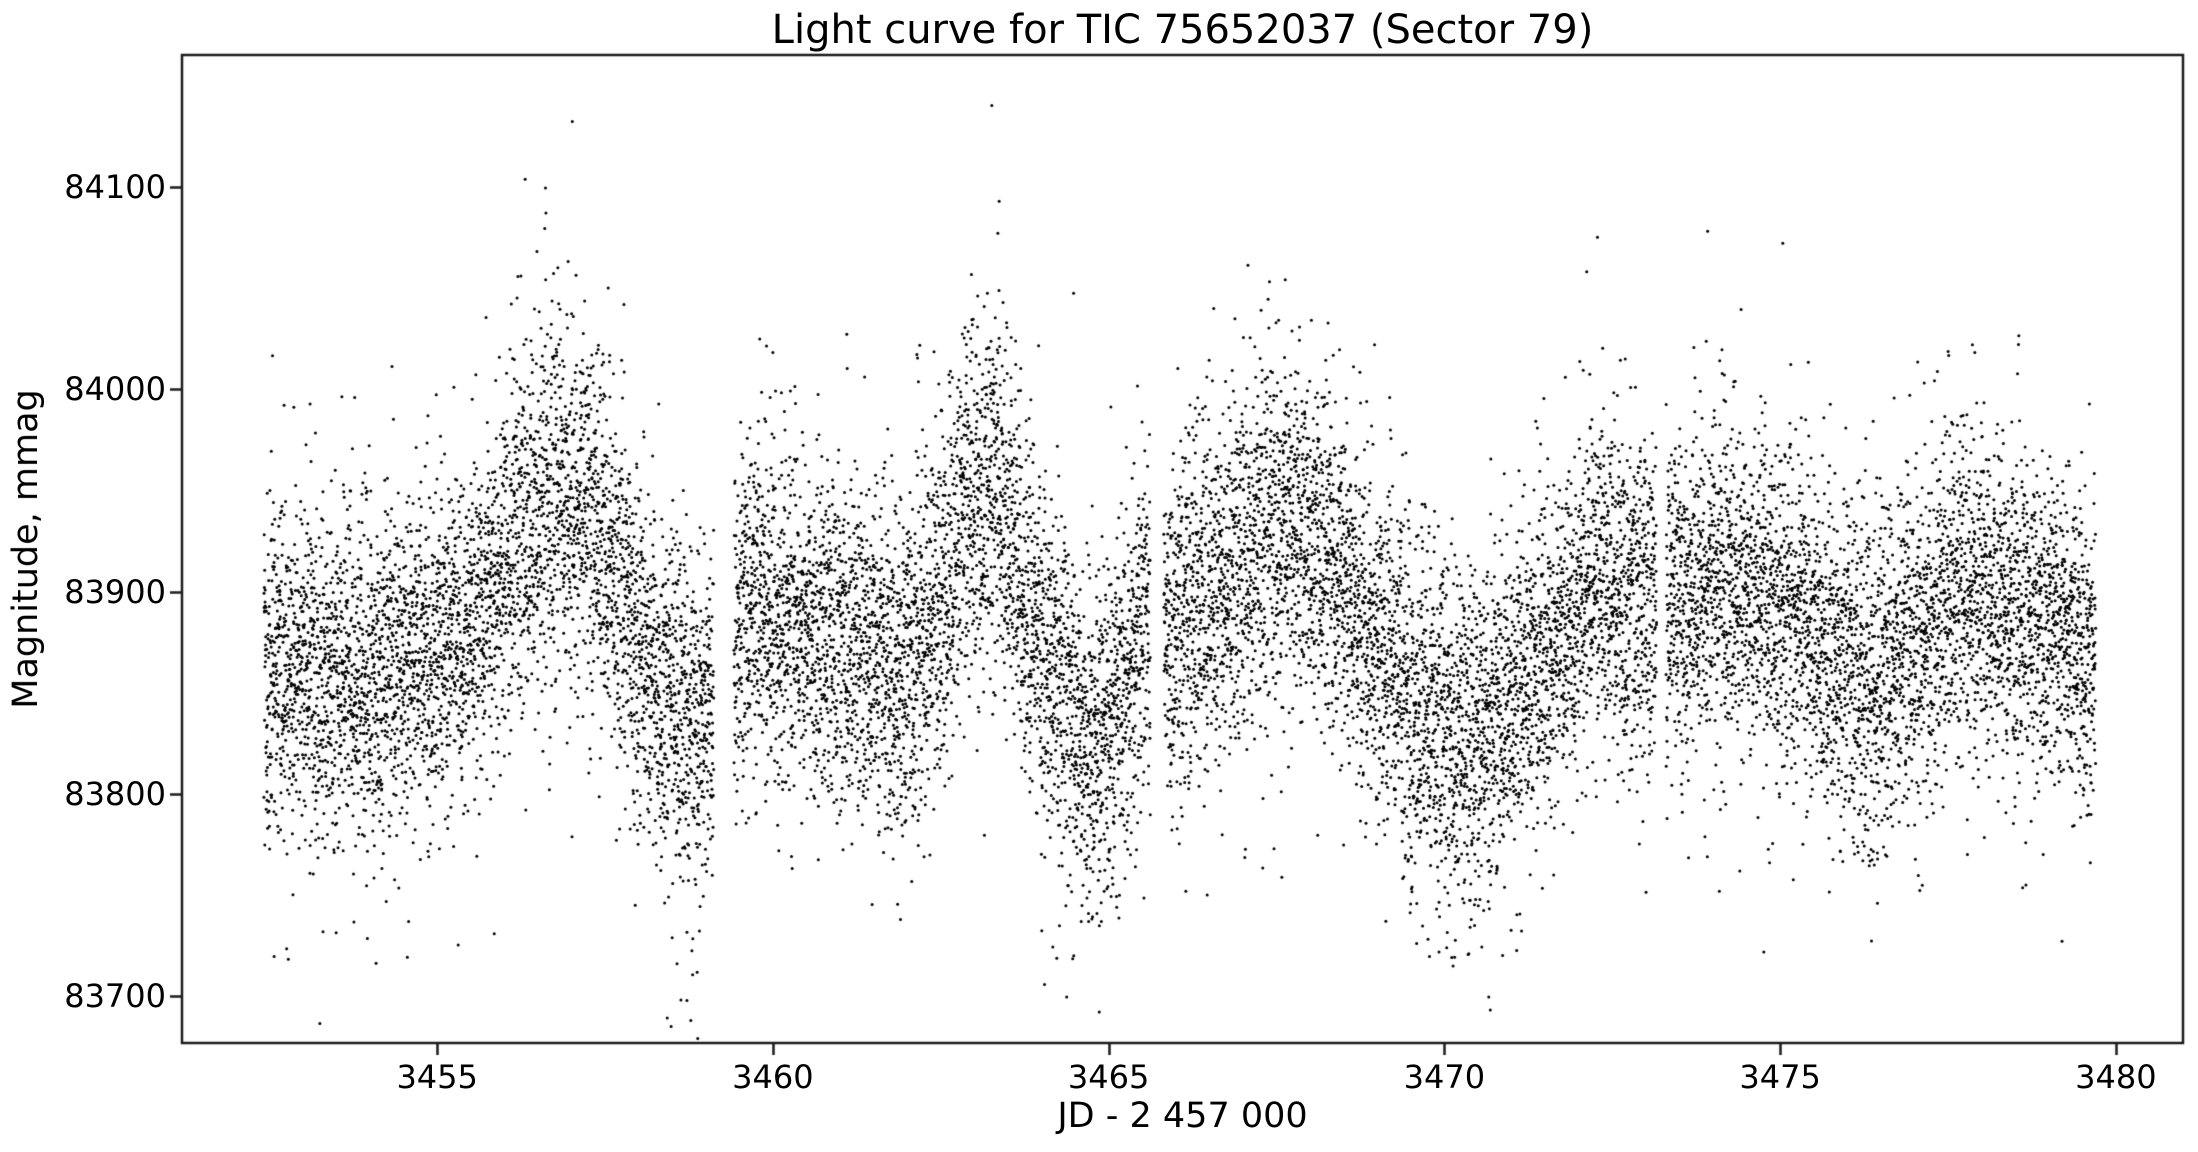  What do you see at coordinates (115, 389) in the screenshot?
I see `y-tick-label: 84000` at bounding box center [115, 389].